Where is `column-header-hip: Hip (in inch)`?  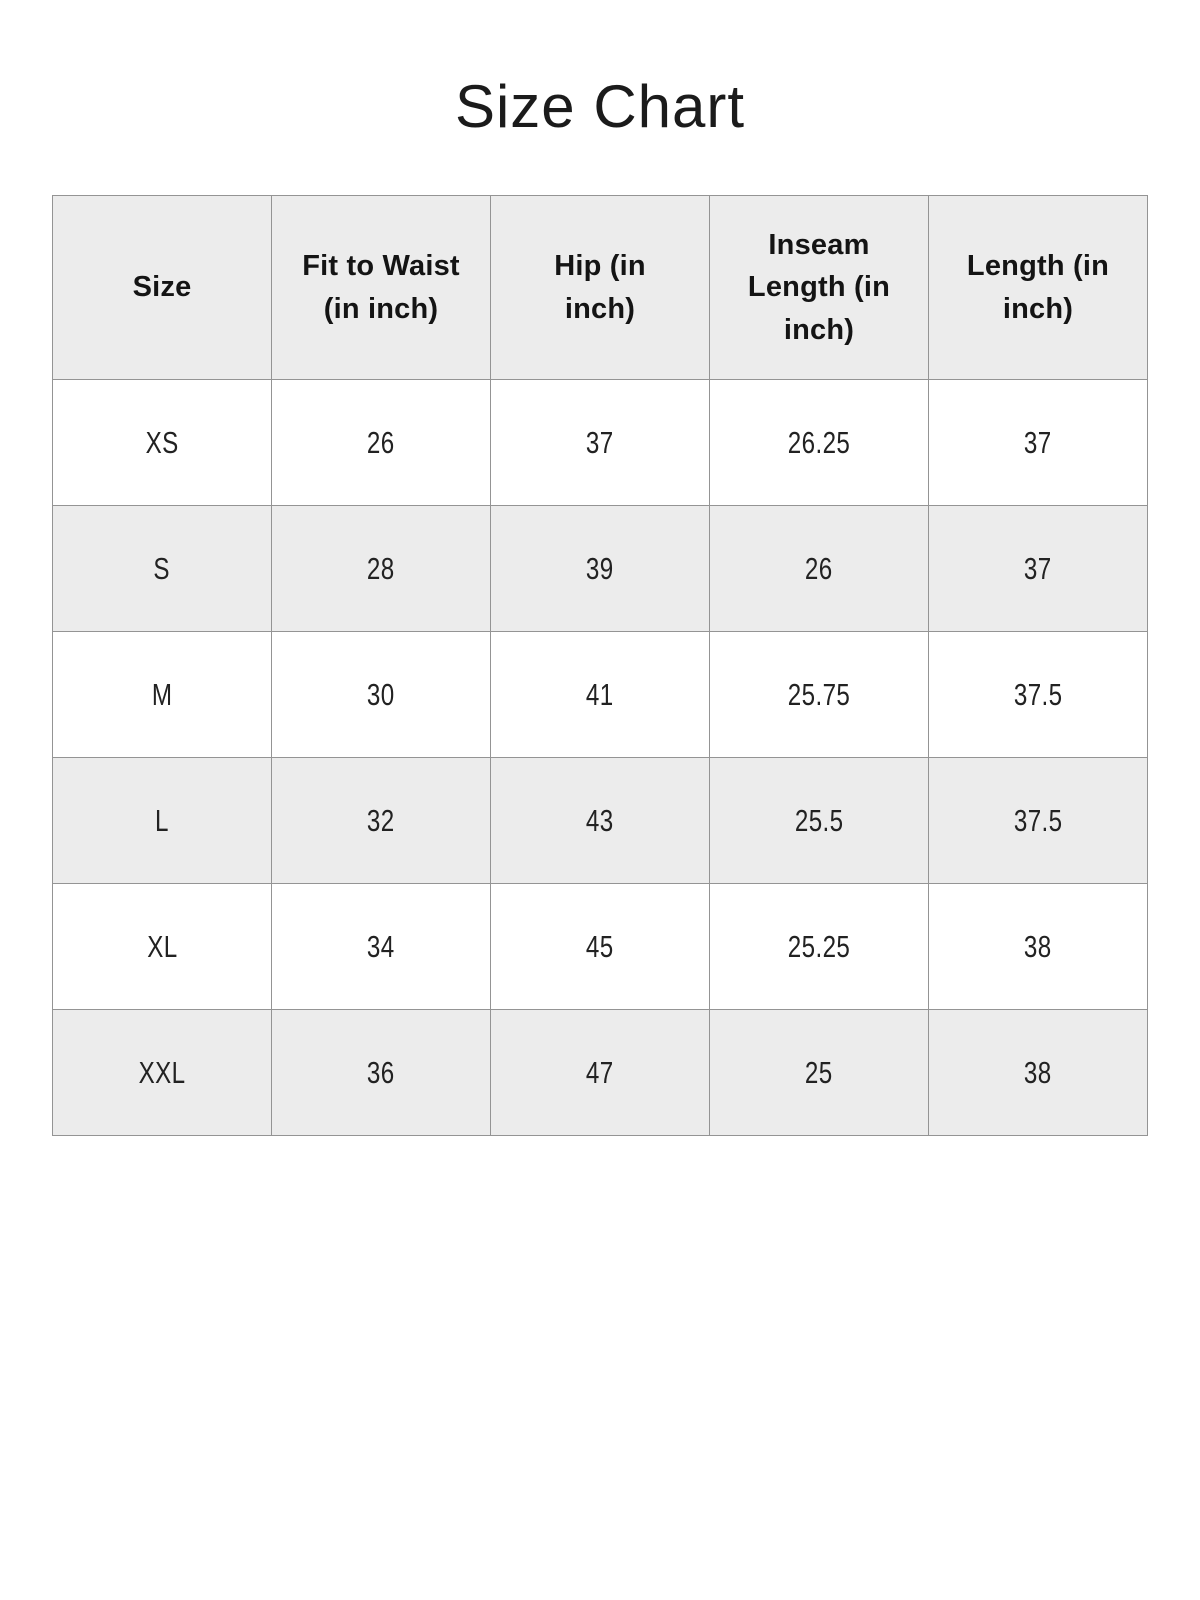
column-header-hip: Hip (in inch) is located at coordinates (600, 287).